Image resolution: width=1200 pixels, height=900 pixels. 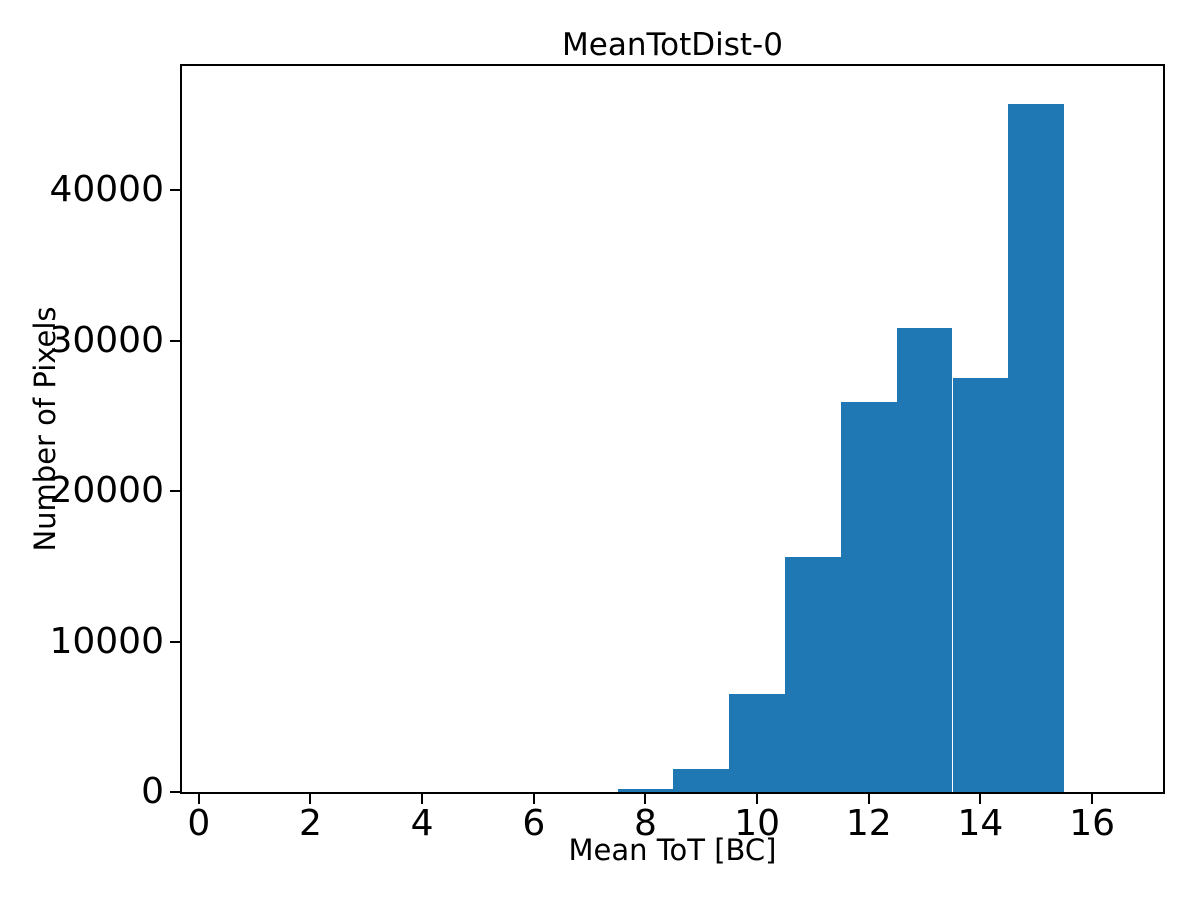 I want to click on x-tick-label: 0, so click(x=199, y=823).